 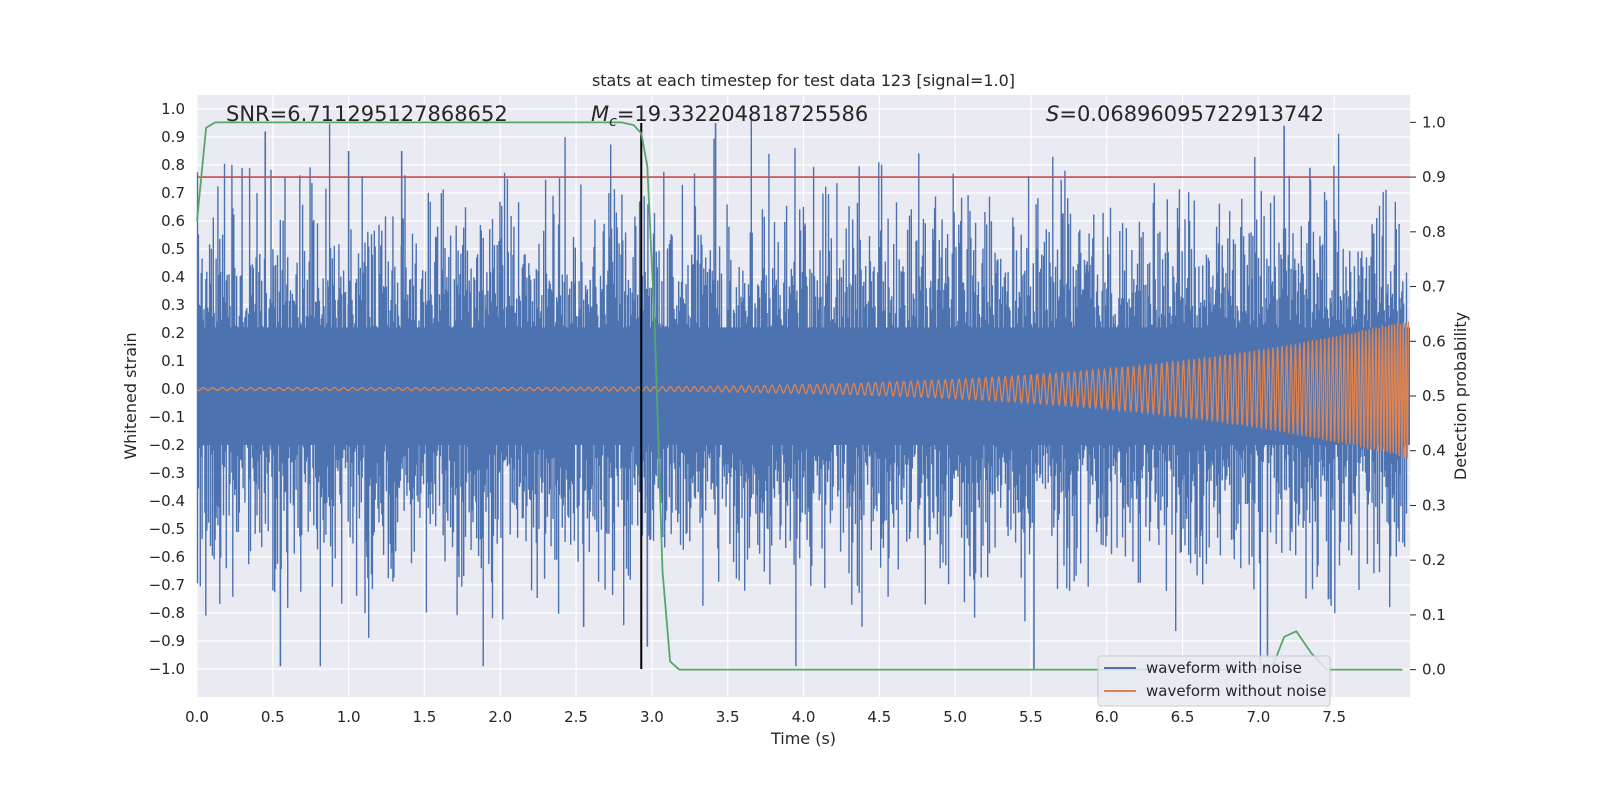 I want to click on x-tick-label: 0.5, so click(x=273, y=717).